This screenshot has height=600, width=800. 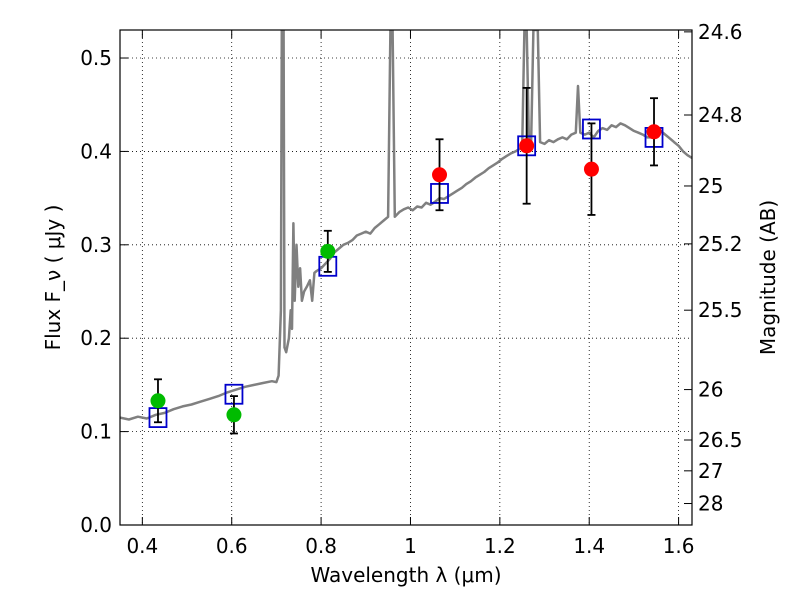 I want to click on y-tick-label: 0.1, so click(x=96, y=432).